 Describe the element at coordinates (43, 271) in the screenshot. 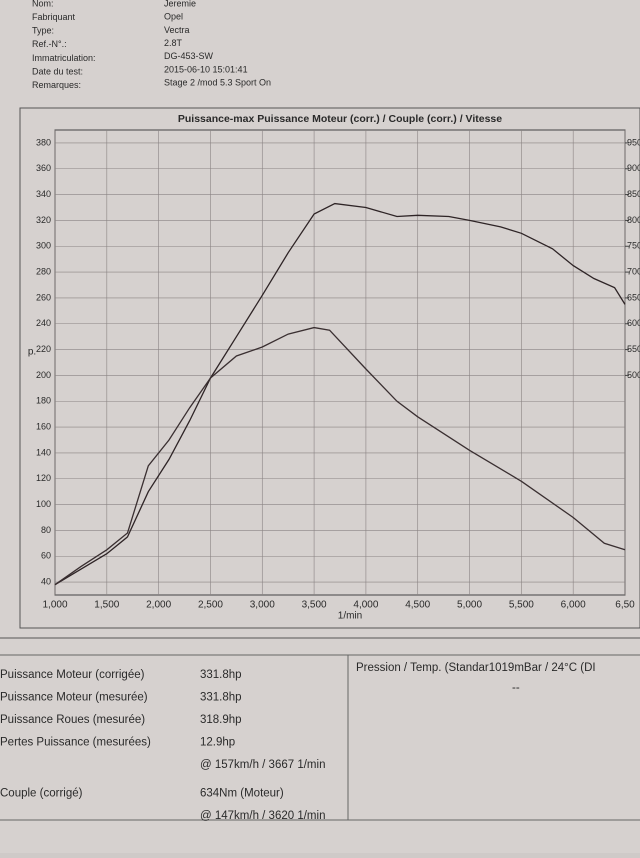

I see `y-tick-label: 280` at that location.